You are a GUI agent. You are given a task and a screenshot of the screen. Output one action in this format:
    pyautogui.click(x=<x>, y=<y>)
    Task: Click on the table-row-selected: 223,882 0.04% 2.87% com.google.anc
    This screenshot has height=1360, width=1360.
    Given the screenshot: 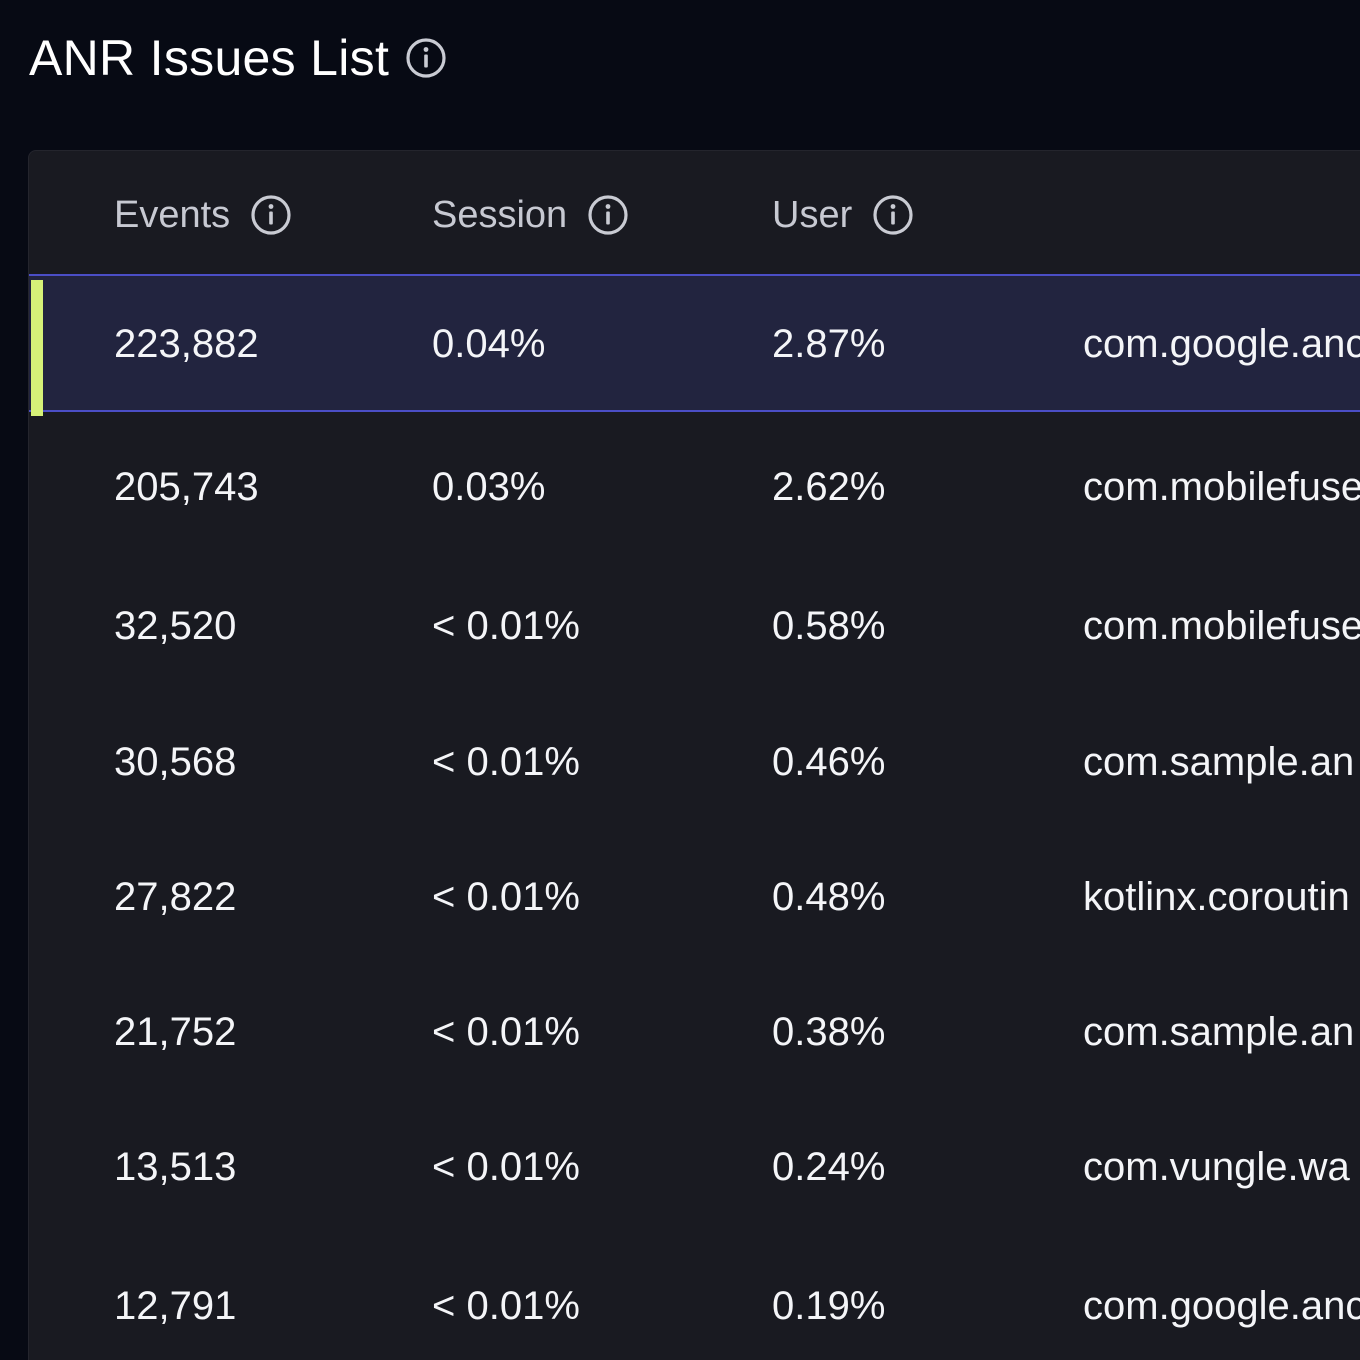 What is the action you would take?
    pyautogui.click(x=694, y=346)
    